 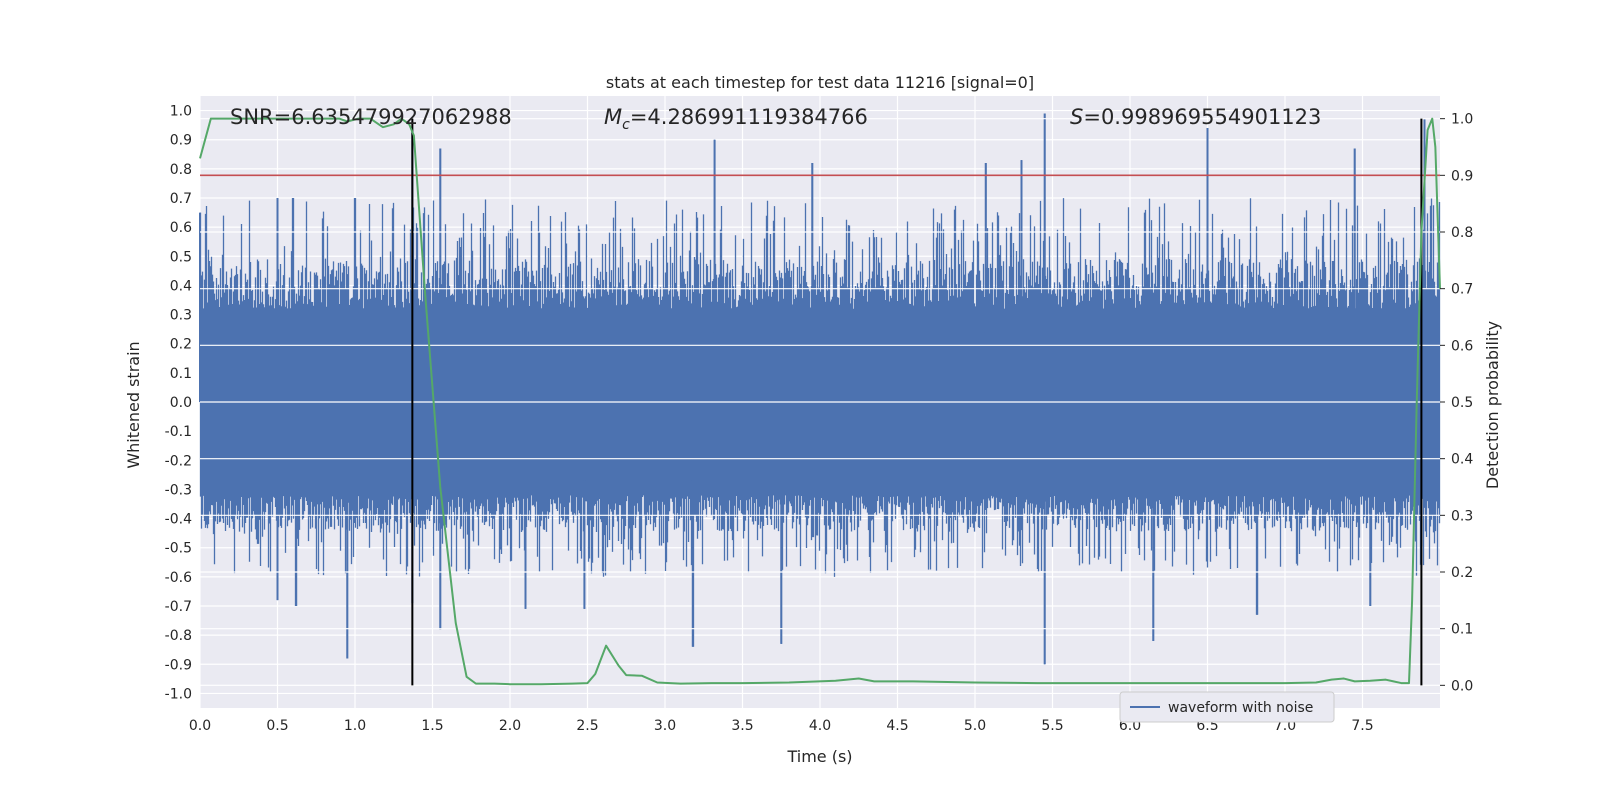 What do you see at coordinates (178, 578) in the screenshot?
I see `y-tick-label: -0.6` at bounding box center [178, 578].